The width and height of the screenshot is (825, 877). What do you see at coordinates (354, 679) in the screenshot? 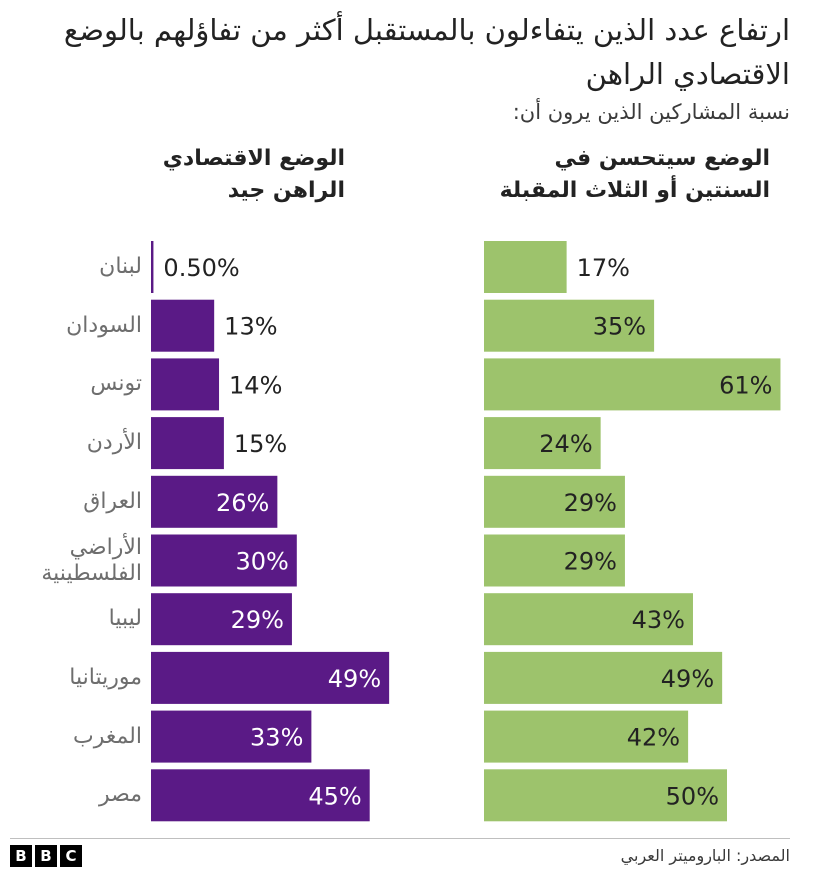
I see `value-label-current-economy: 49%` at bounding box center [354, 679].